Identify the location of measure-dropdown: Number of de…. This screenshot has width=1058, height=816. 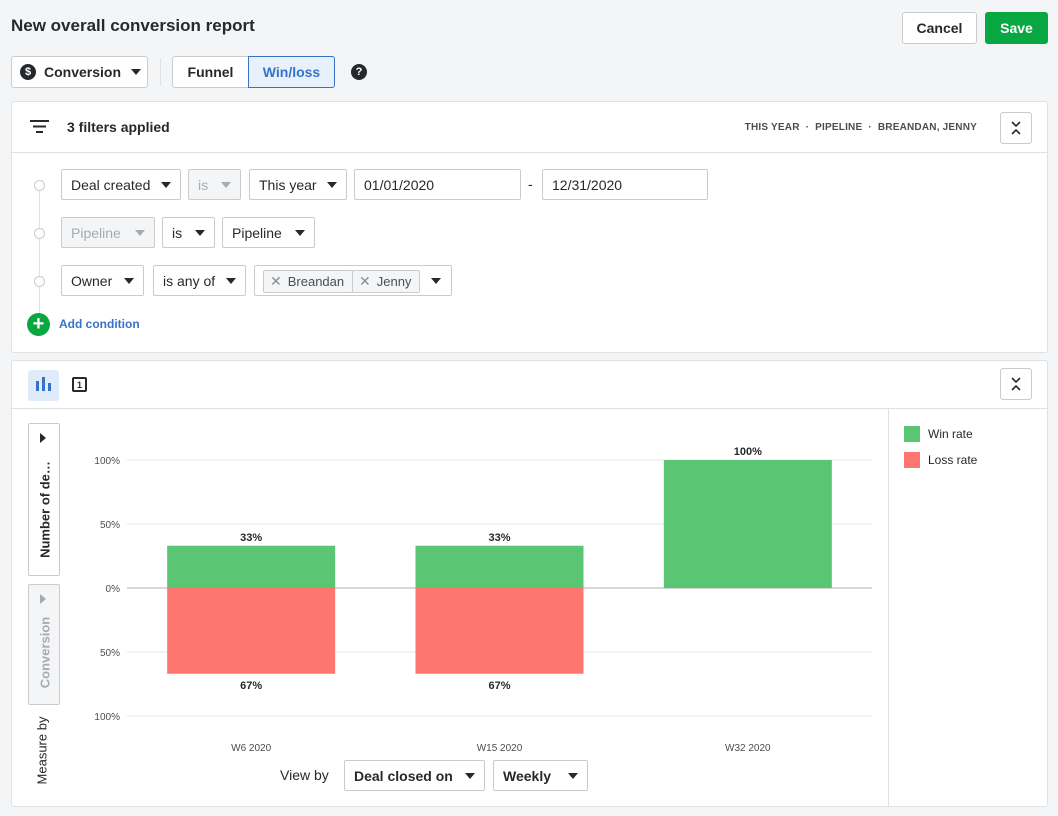
(44, 499).